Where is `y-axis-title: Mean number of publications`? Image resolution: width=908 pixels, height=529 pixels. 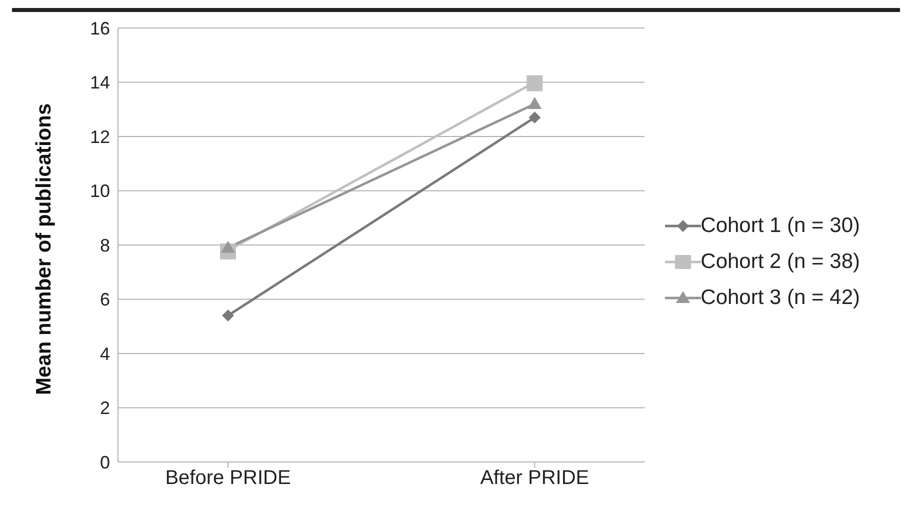 y-axis-title: Mean number of publications is located at coordinates (44, 249).